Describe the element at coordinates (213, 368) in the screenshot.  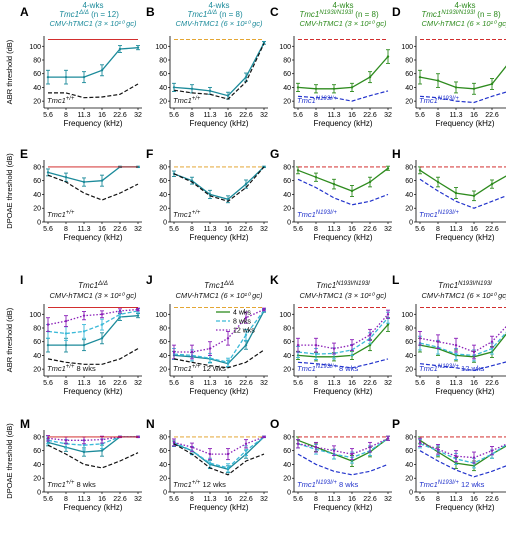
I see `reference-label-after: 12 wks` at that location.